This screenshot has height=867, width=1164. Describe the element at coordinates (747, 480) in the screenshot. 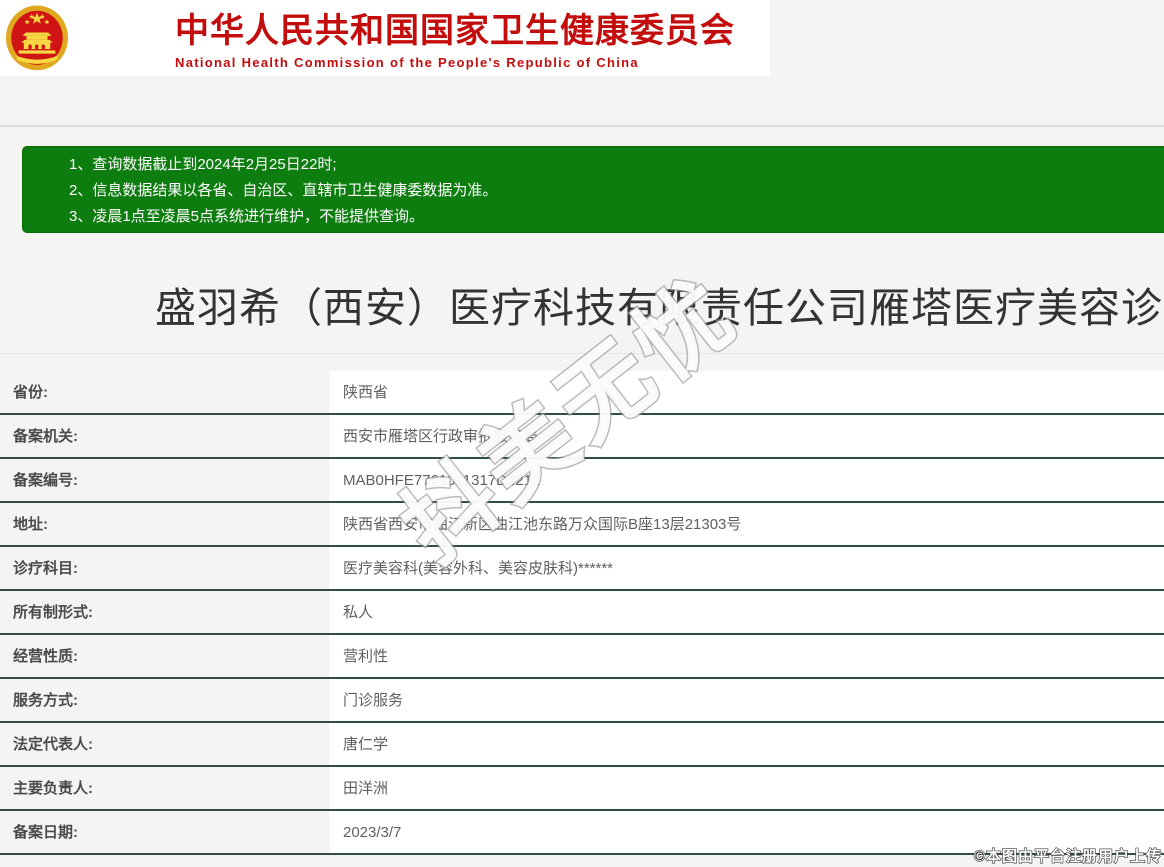

I see `field-value: MAB0HFE7761011317D2212` at that location.